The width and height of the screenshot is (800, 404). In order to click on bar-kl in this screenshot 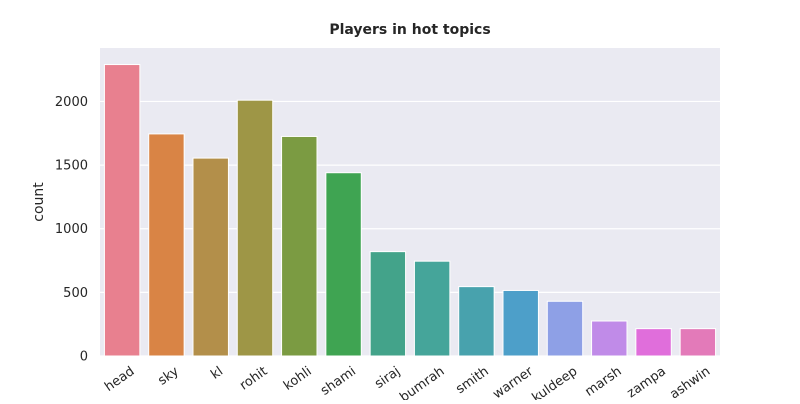, I will do `click(210, 257)`.